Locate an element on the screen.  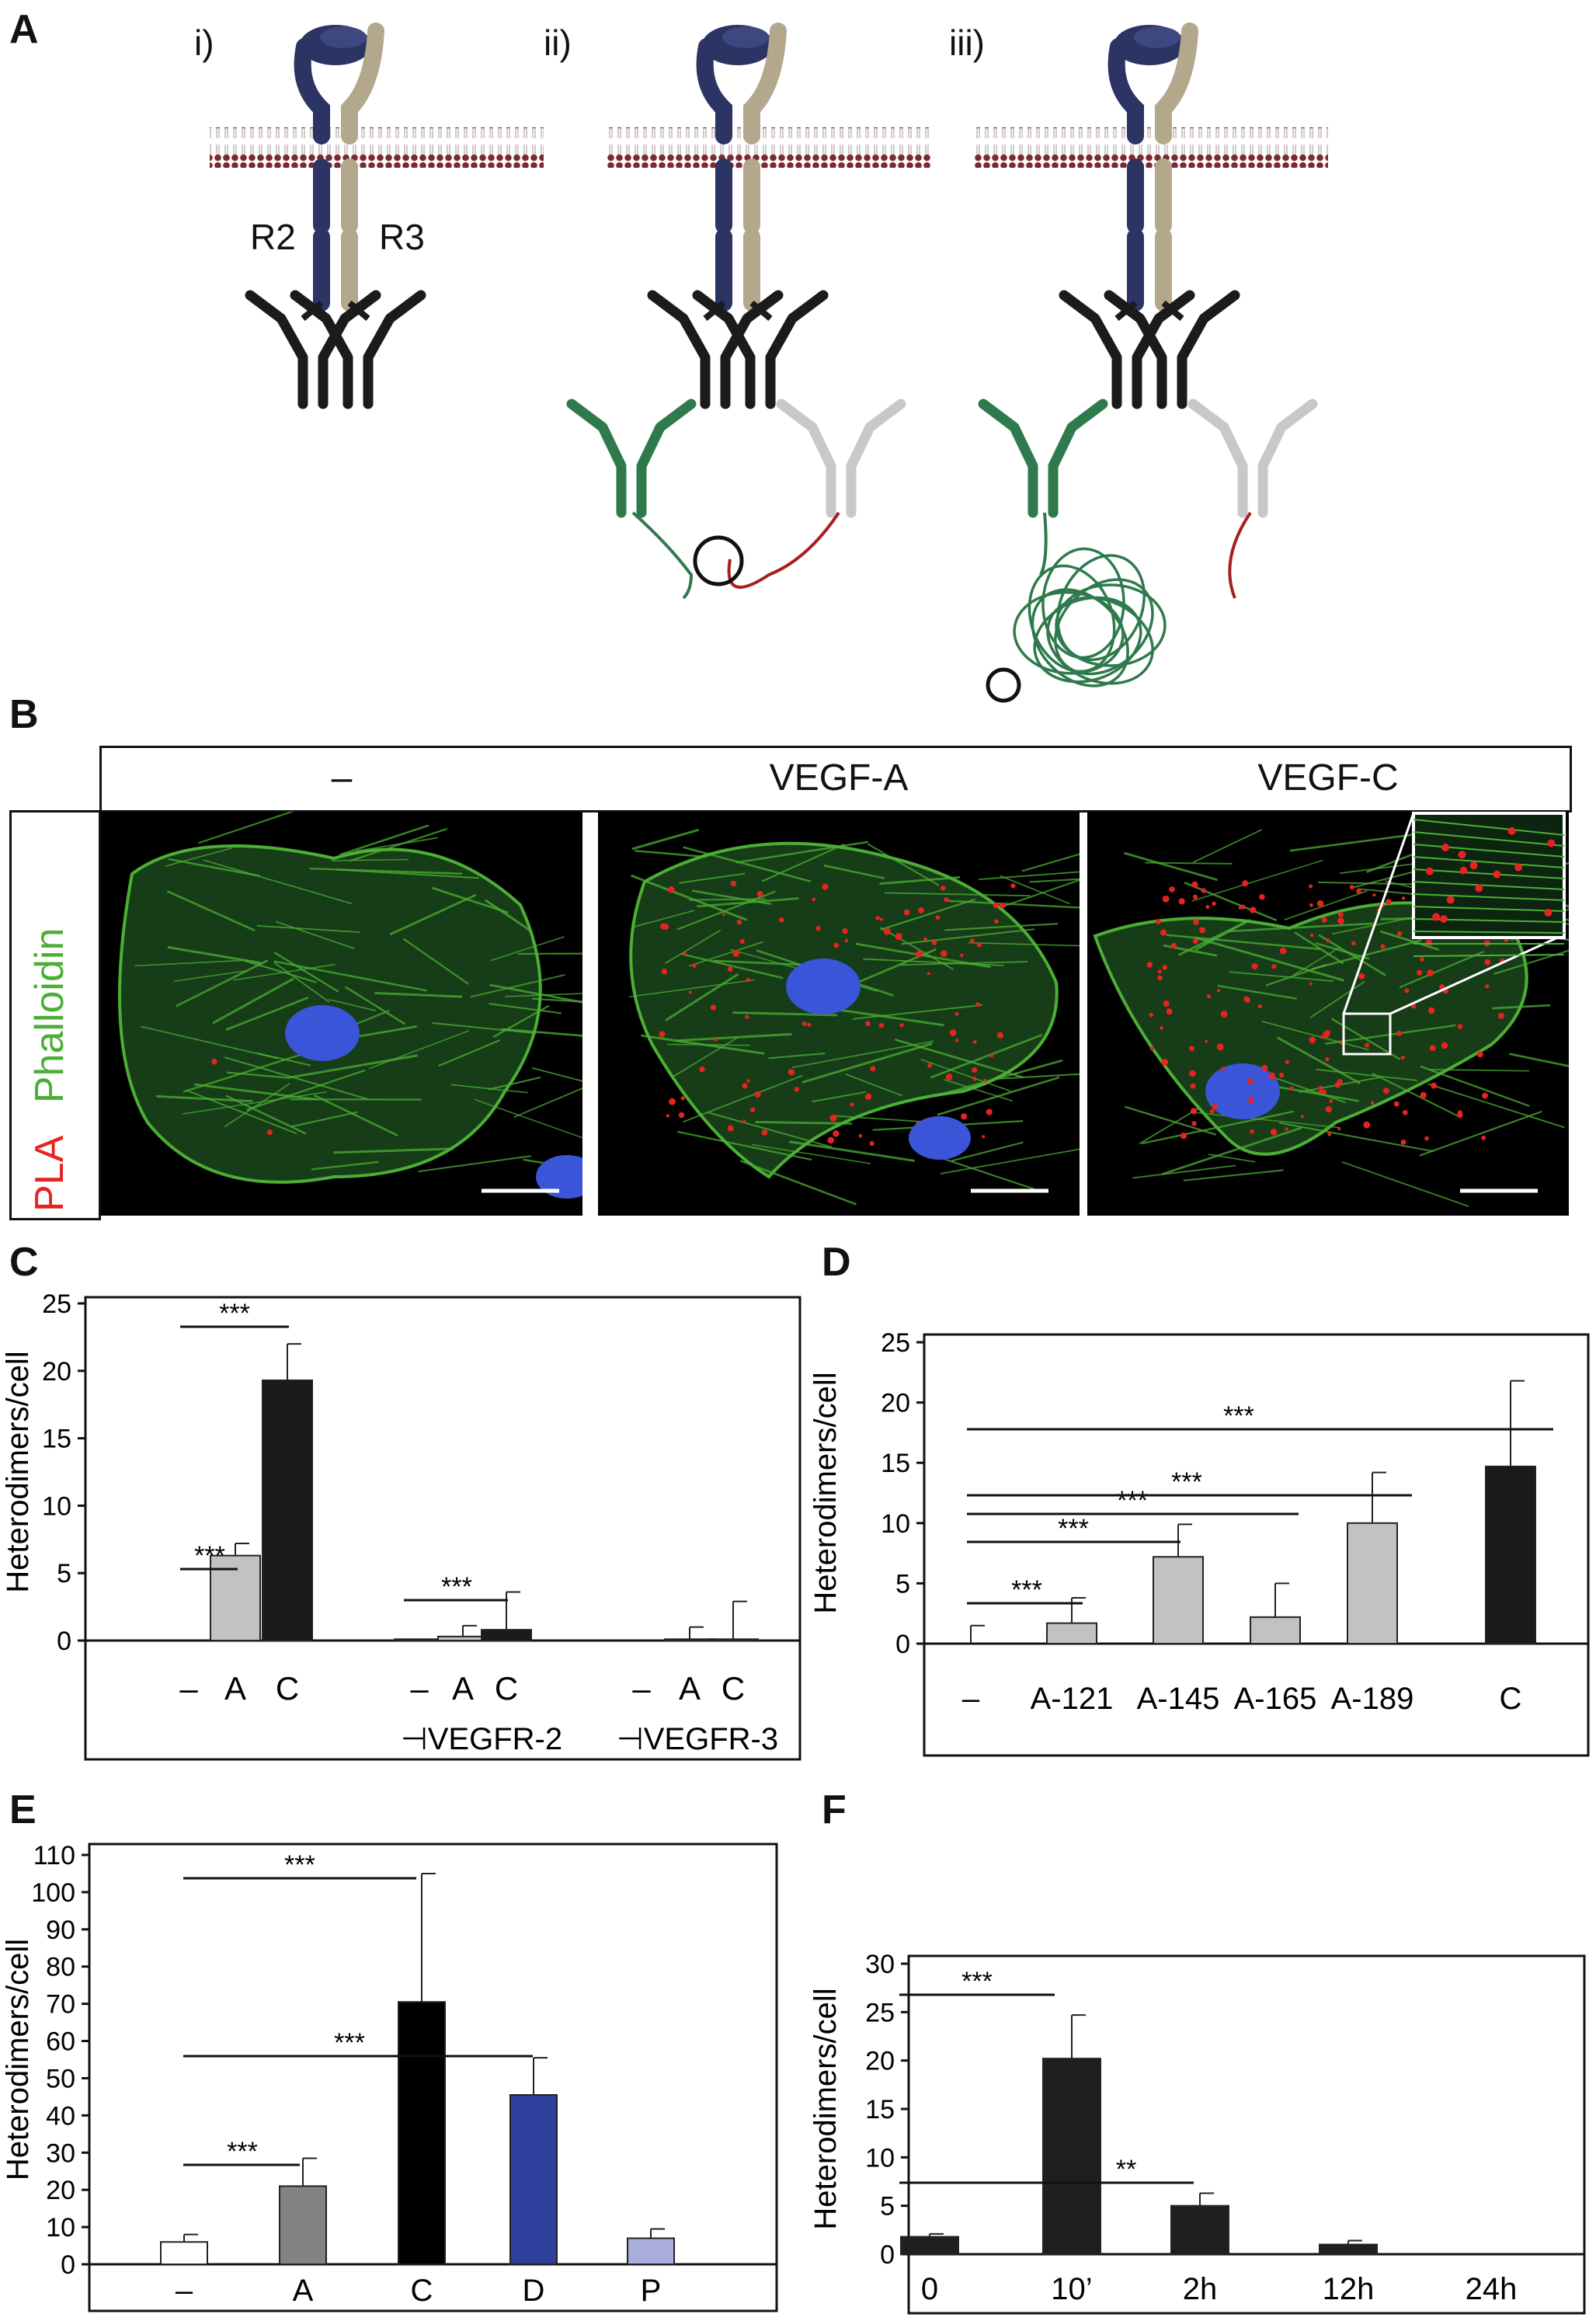
significance-label: ** is located at coordinates (1126, 2169).